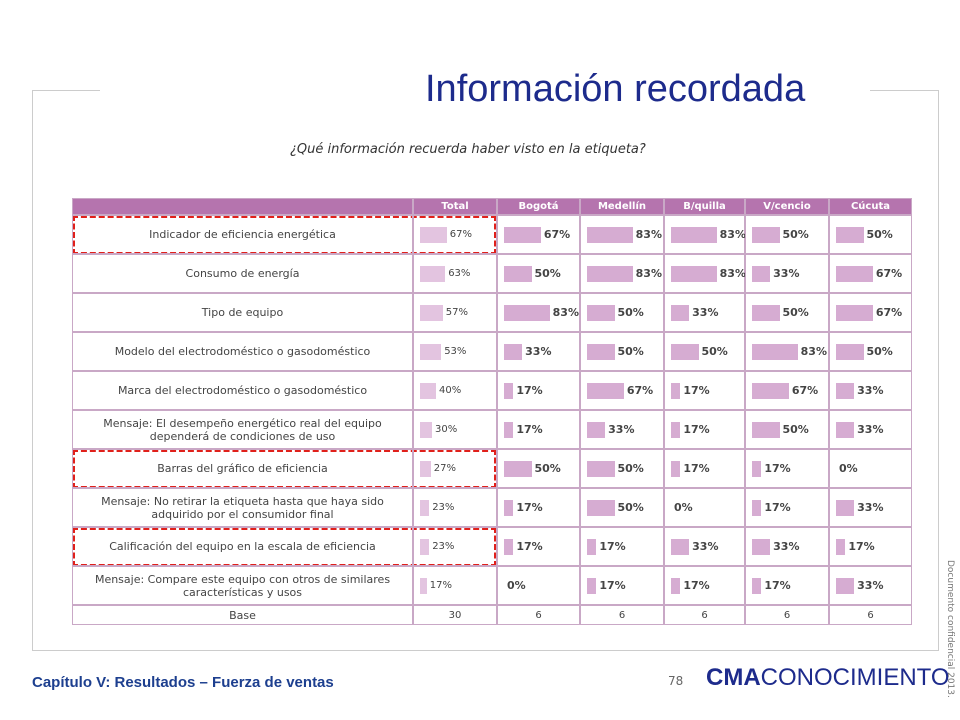 The height and width of the screenshot is (720, 960). What do you see at coordinates (455, 351) in the screenshot?
I see `value-label: 53%` at bounding box center [455, 351].